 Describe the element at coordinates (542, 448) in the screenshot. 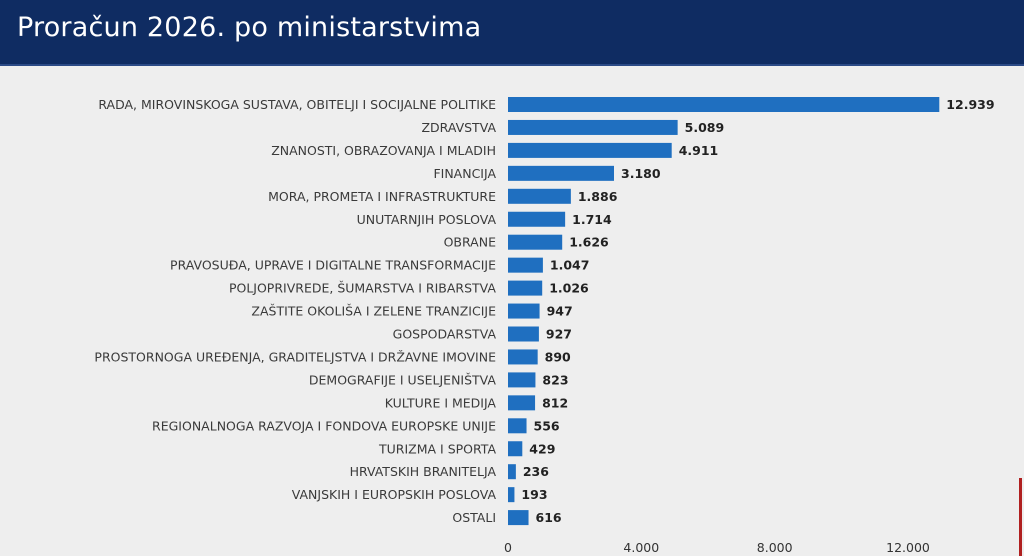

I see `value-label: 429` at that location.